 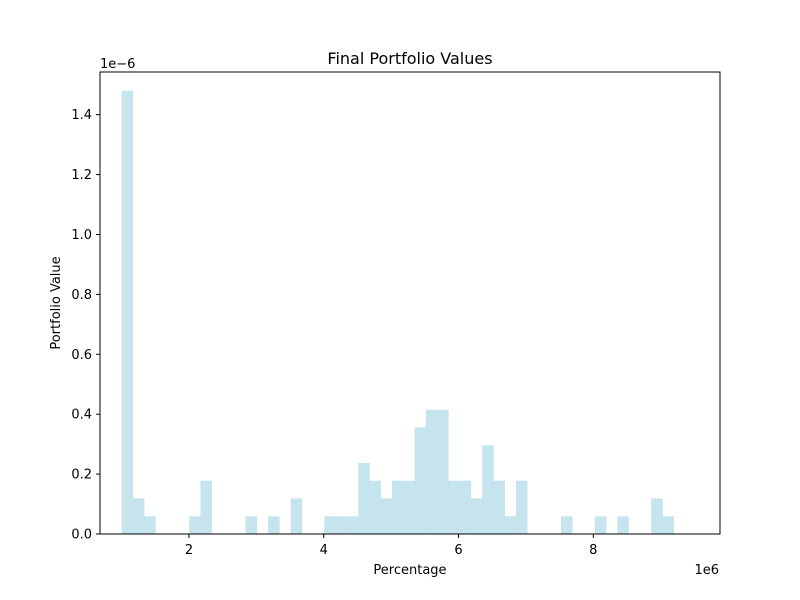 I want to click on y-axis-label: Portfolio Value, so click(x=56, y=302).